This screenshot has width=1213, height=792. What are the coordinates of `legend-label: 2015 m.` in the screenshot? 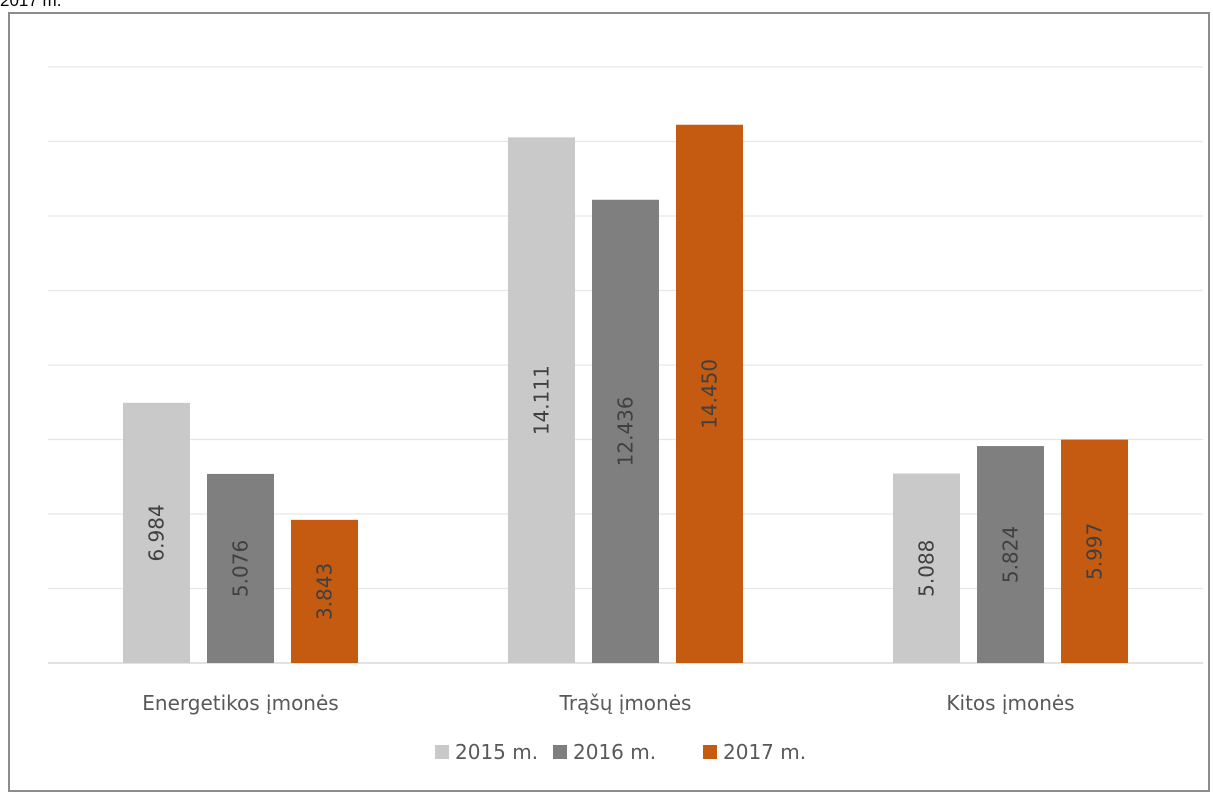 It's located at (496, 752).